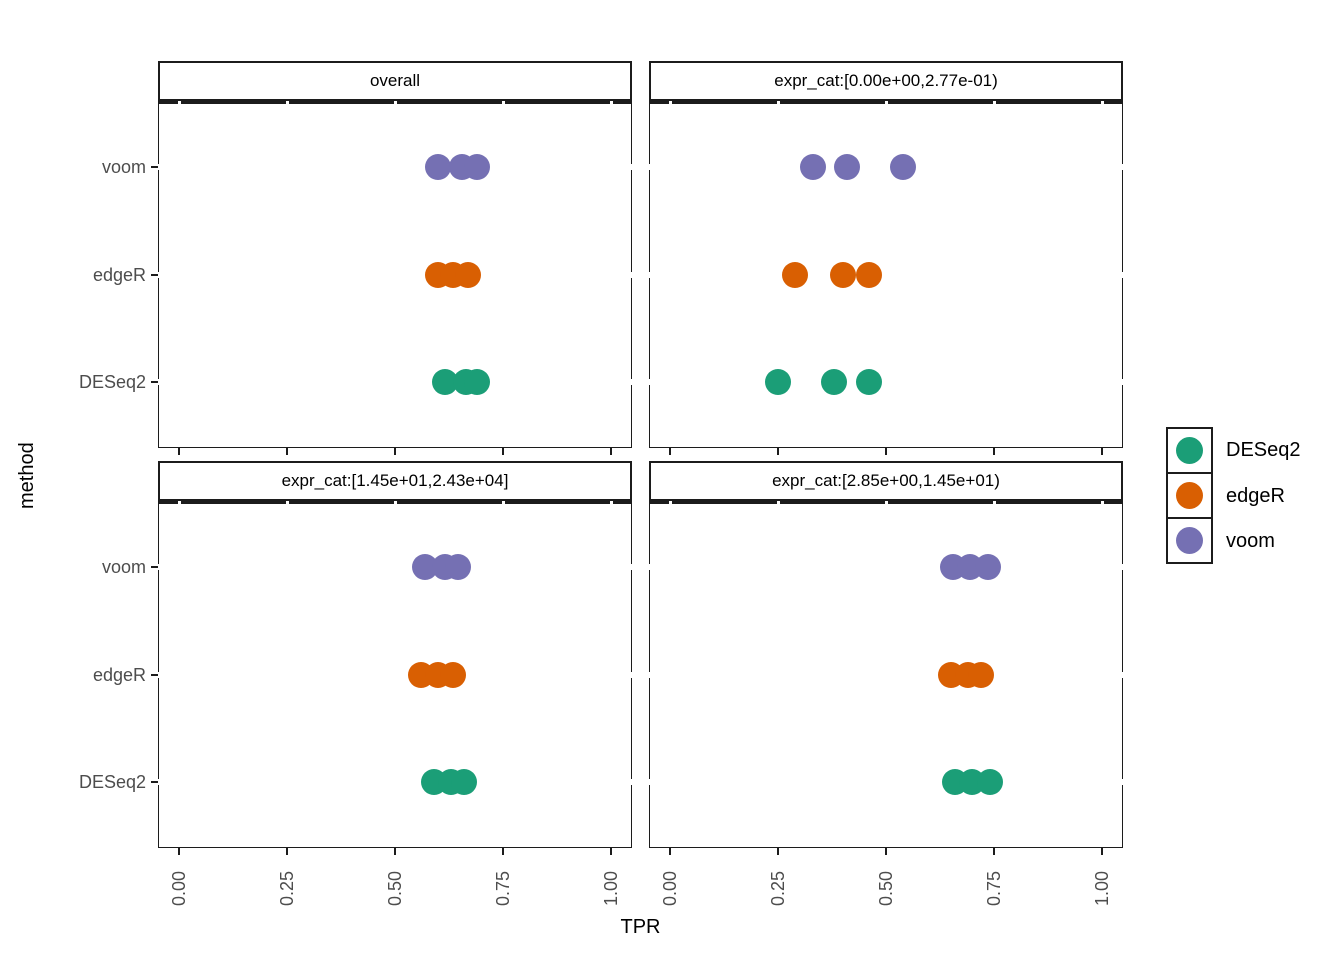 Image resolution: width=1344 pixels, height=960 pixels. I want to click on x-axis-label: 0.00, so click(670, 888).